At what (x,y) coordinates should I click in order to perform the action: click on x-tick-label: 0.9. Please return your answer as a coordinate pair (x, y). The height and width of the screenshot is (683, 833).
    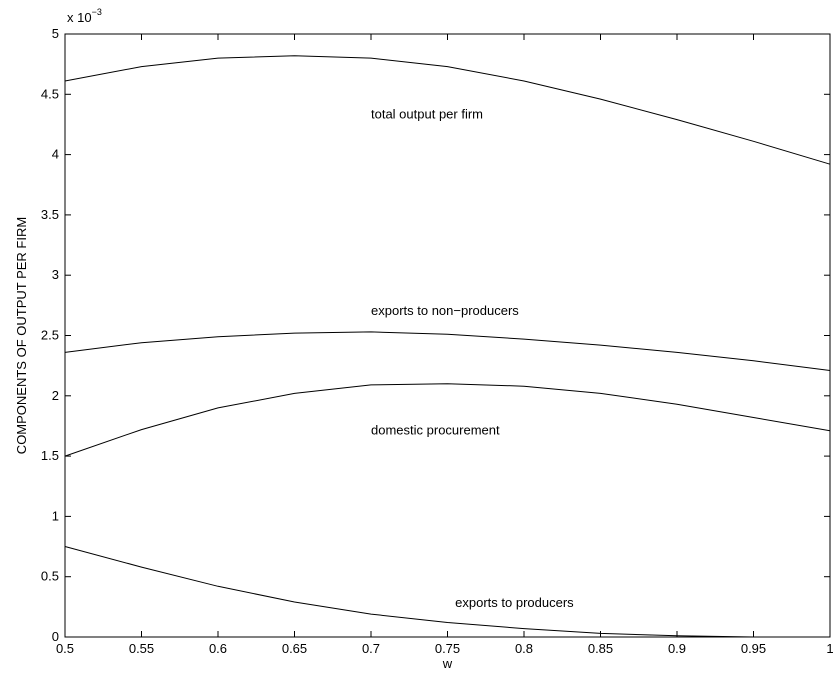
    Looking at the image, I should click on (677, 648).